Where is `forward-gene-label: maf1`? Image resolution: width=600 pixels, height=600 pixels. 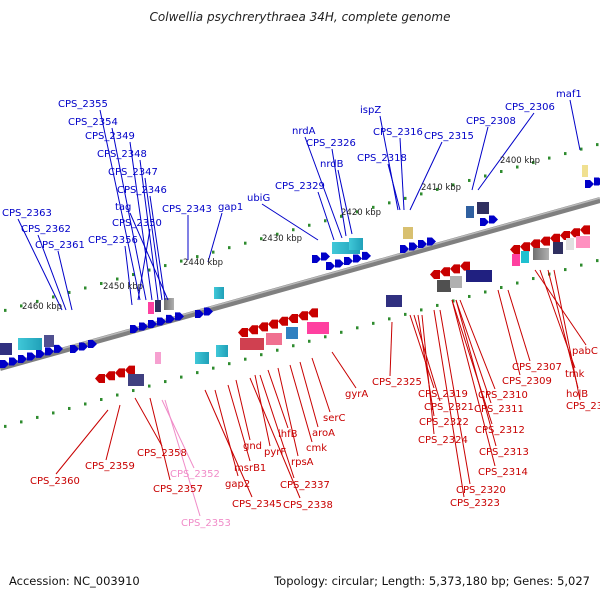
forward-gene-label: maf1 is located at coordinates (569, 94).